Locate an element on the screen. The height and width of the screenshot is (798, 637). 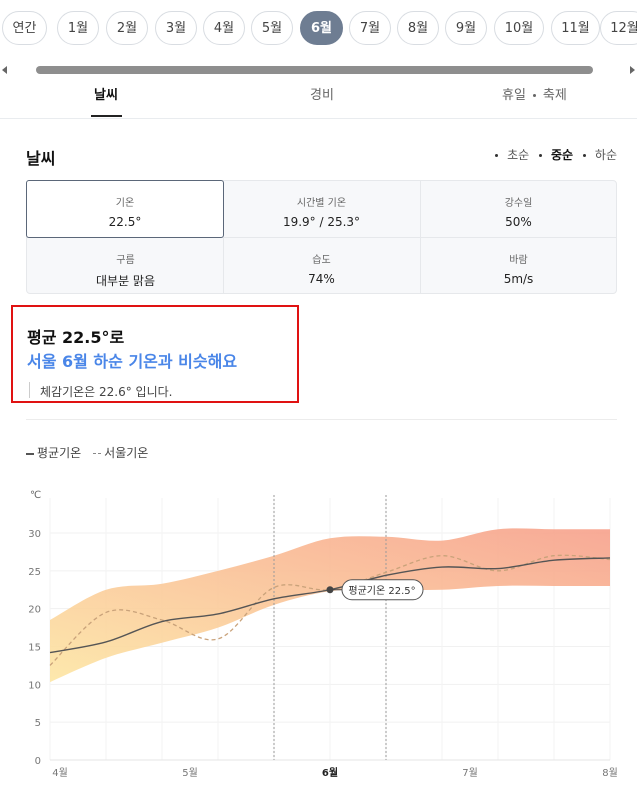
summary-feels-like: 체감기온은 22.6° 입니다. is located at coordinates (106, 392).